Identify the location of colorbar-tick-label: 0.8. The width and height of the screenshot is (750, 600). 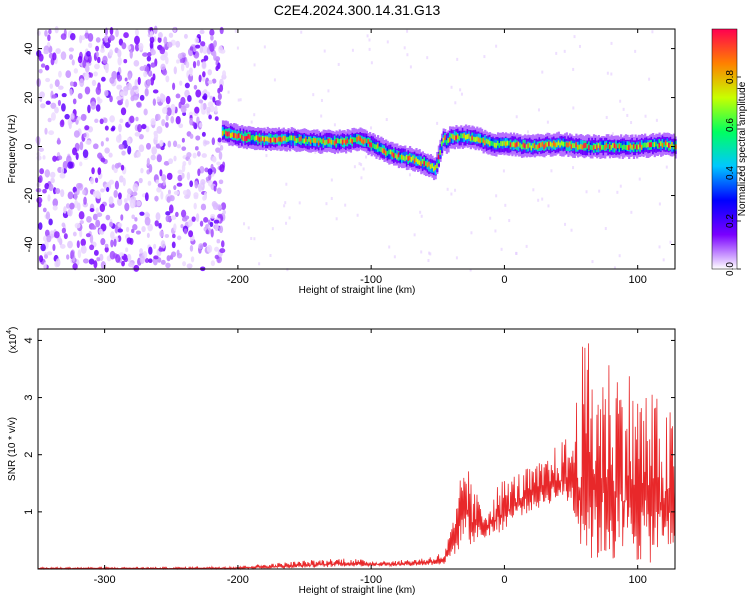
(730, 77).